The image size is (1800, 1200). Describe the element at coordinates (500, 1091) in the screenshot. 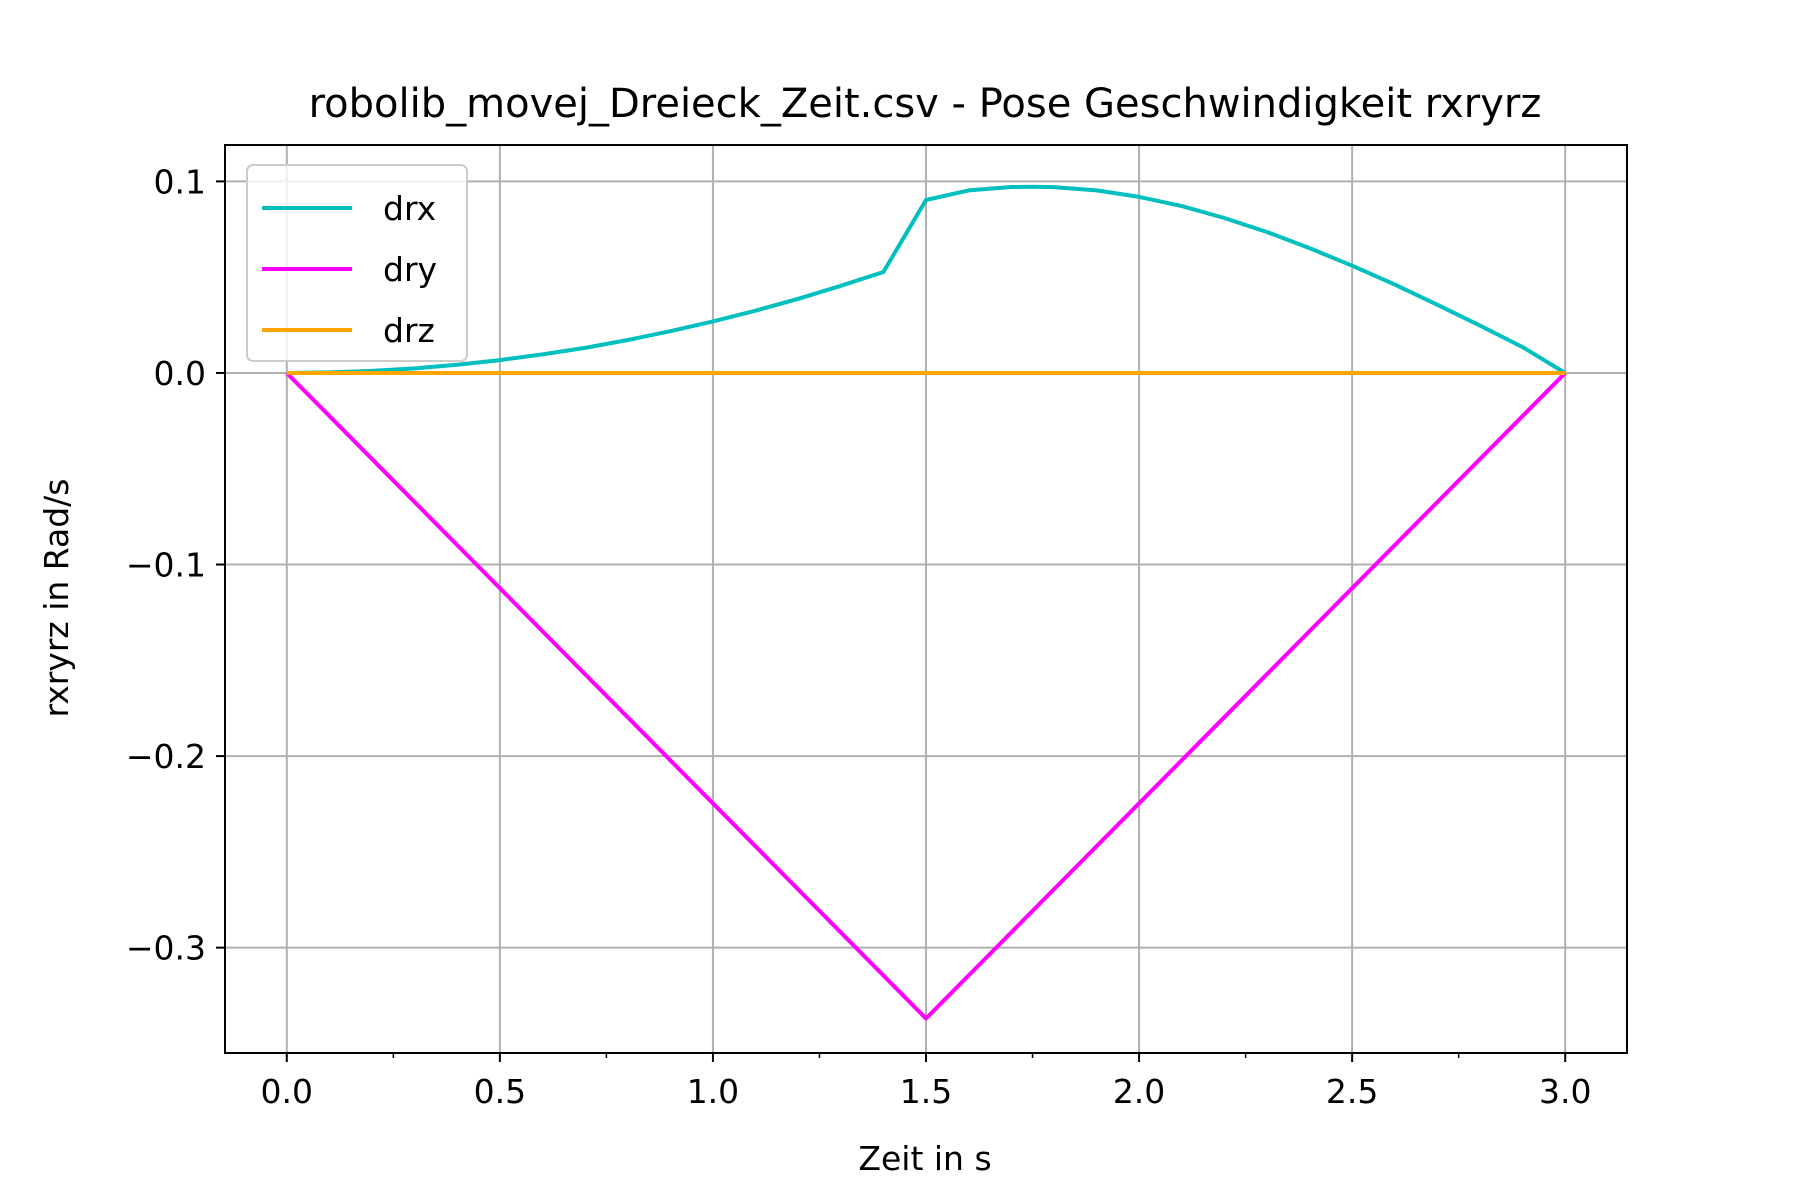

I see `x-tick-label: 0.5` at that location.